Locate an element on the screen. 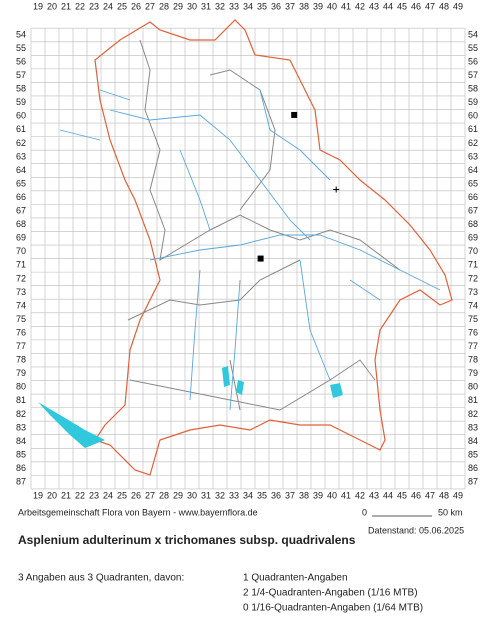 This screenshot has height=620, width=500. row-label: 71 is located at coordinates (21, 265).